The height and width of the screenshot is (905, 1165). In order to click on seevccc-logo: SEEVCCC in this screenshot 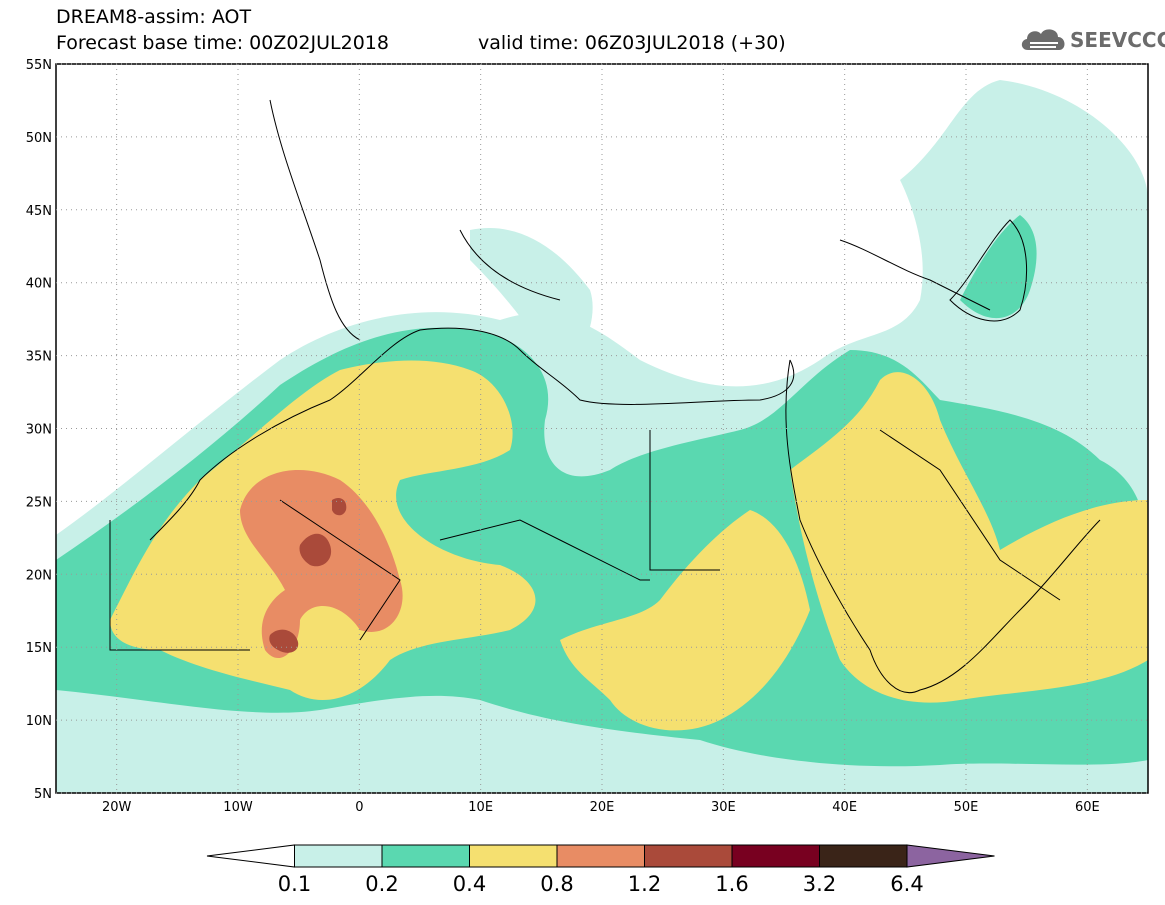, I will do `click(1091, 39)`.